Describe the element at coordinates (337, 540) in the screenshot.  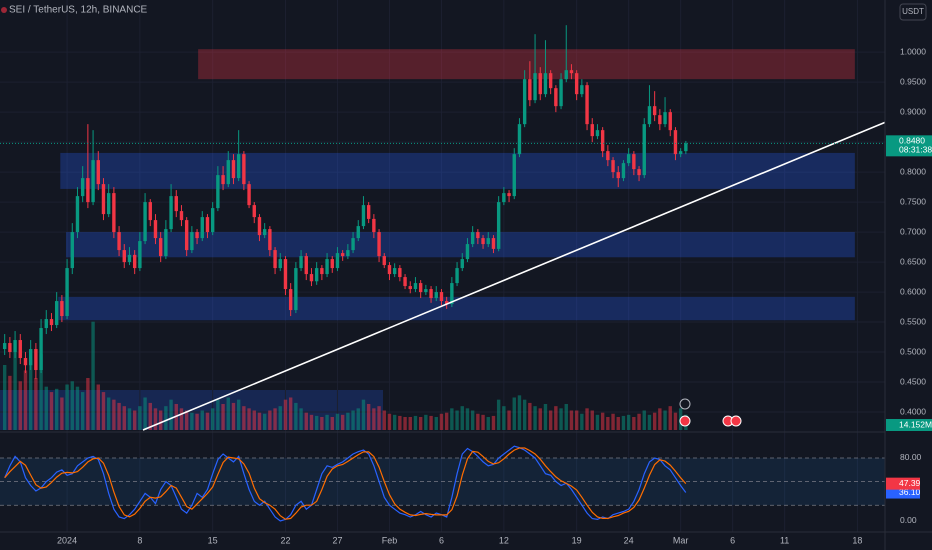
I see `x-tick-label: 27` at that location.